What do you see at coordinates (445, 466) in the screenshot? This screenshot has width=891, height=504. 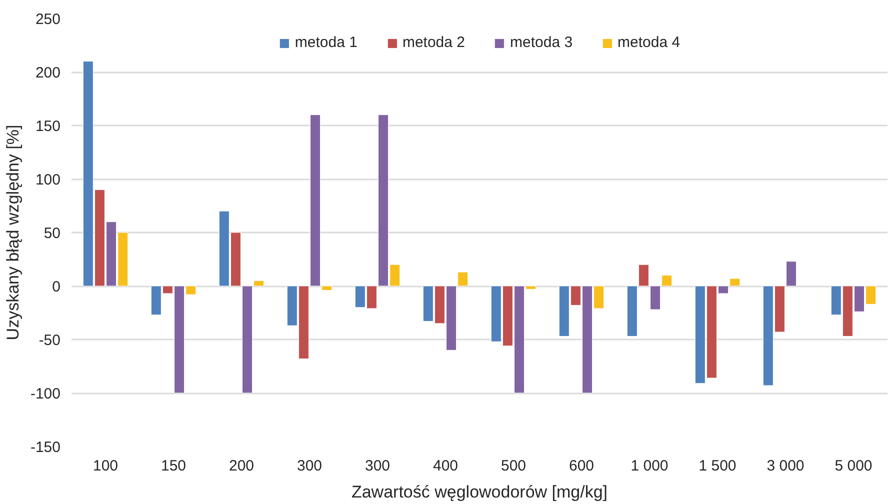 I see `x-tick-label: 400` at bounding box center [445, 466].